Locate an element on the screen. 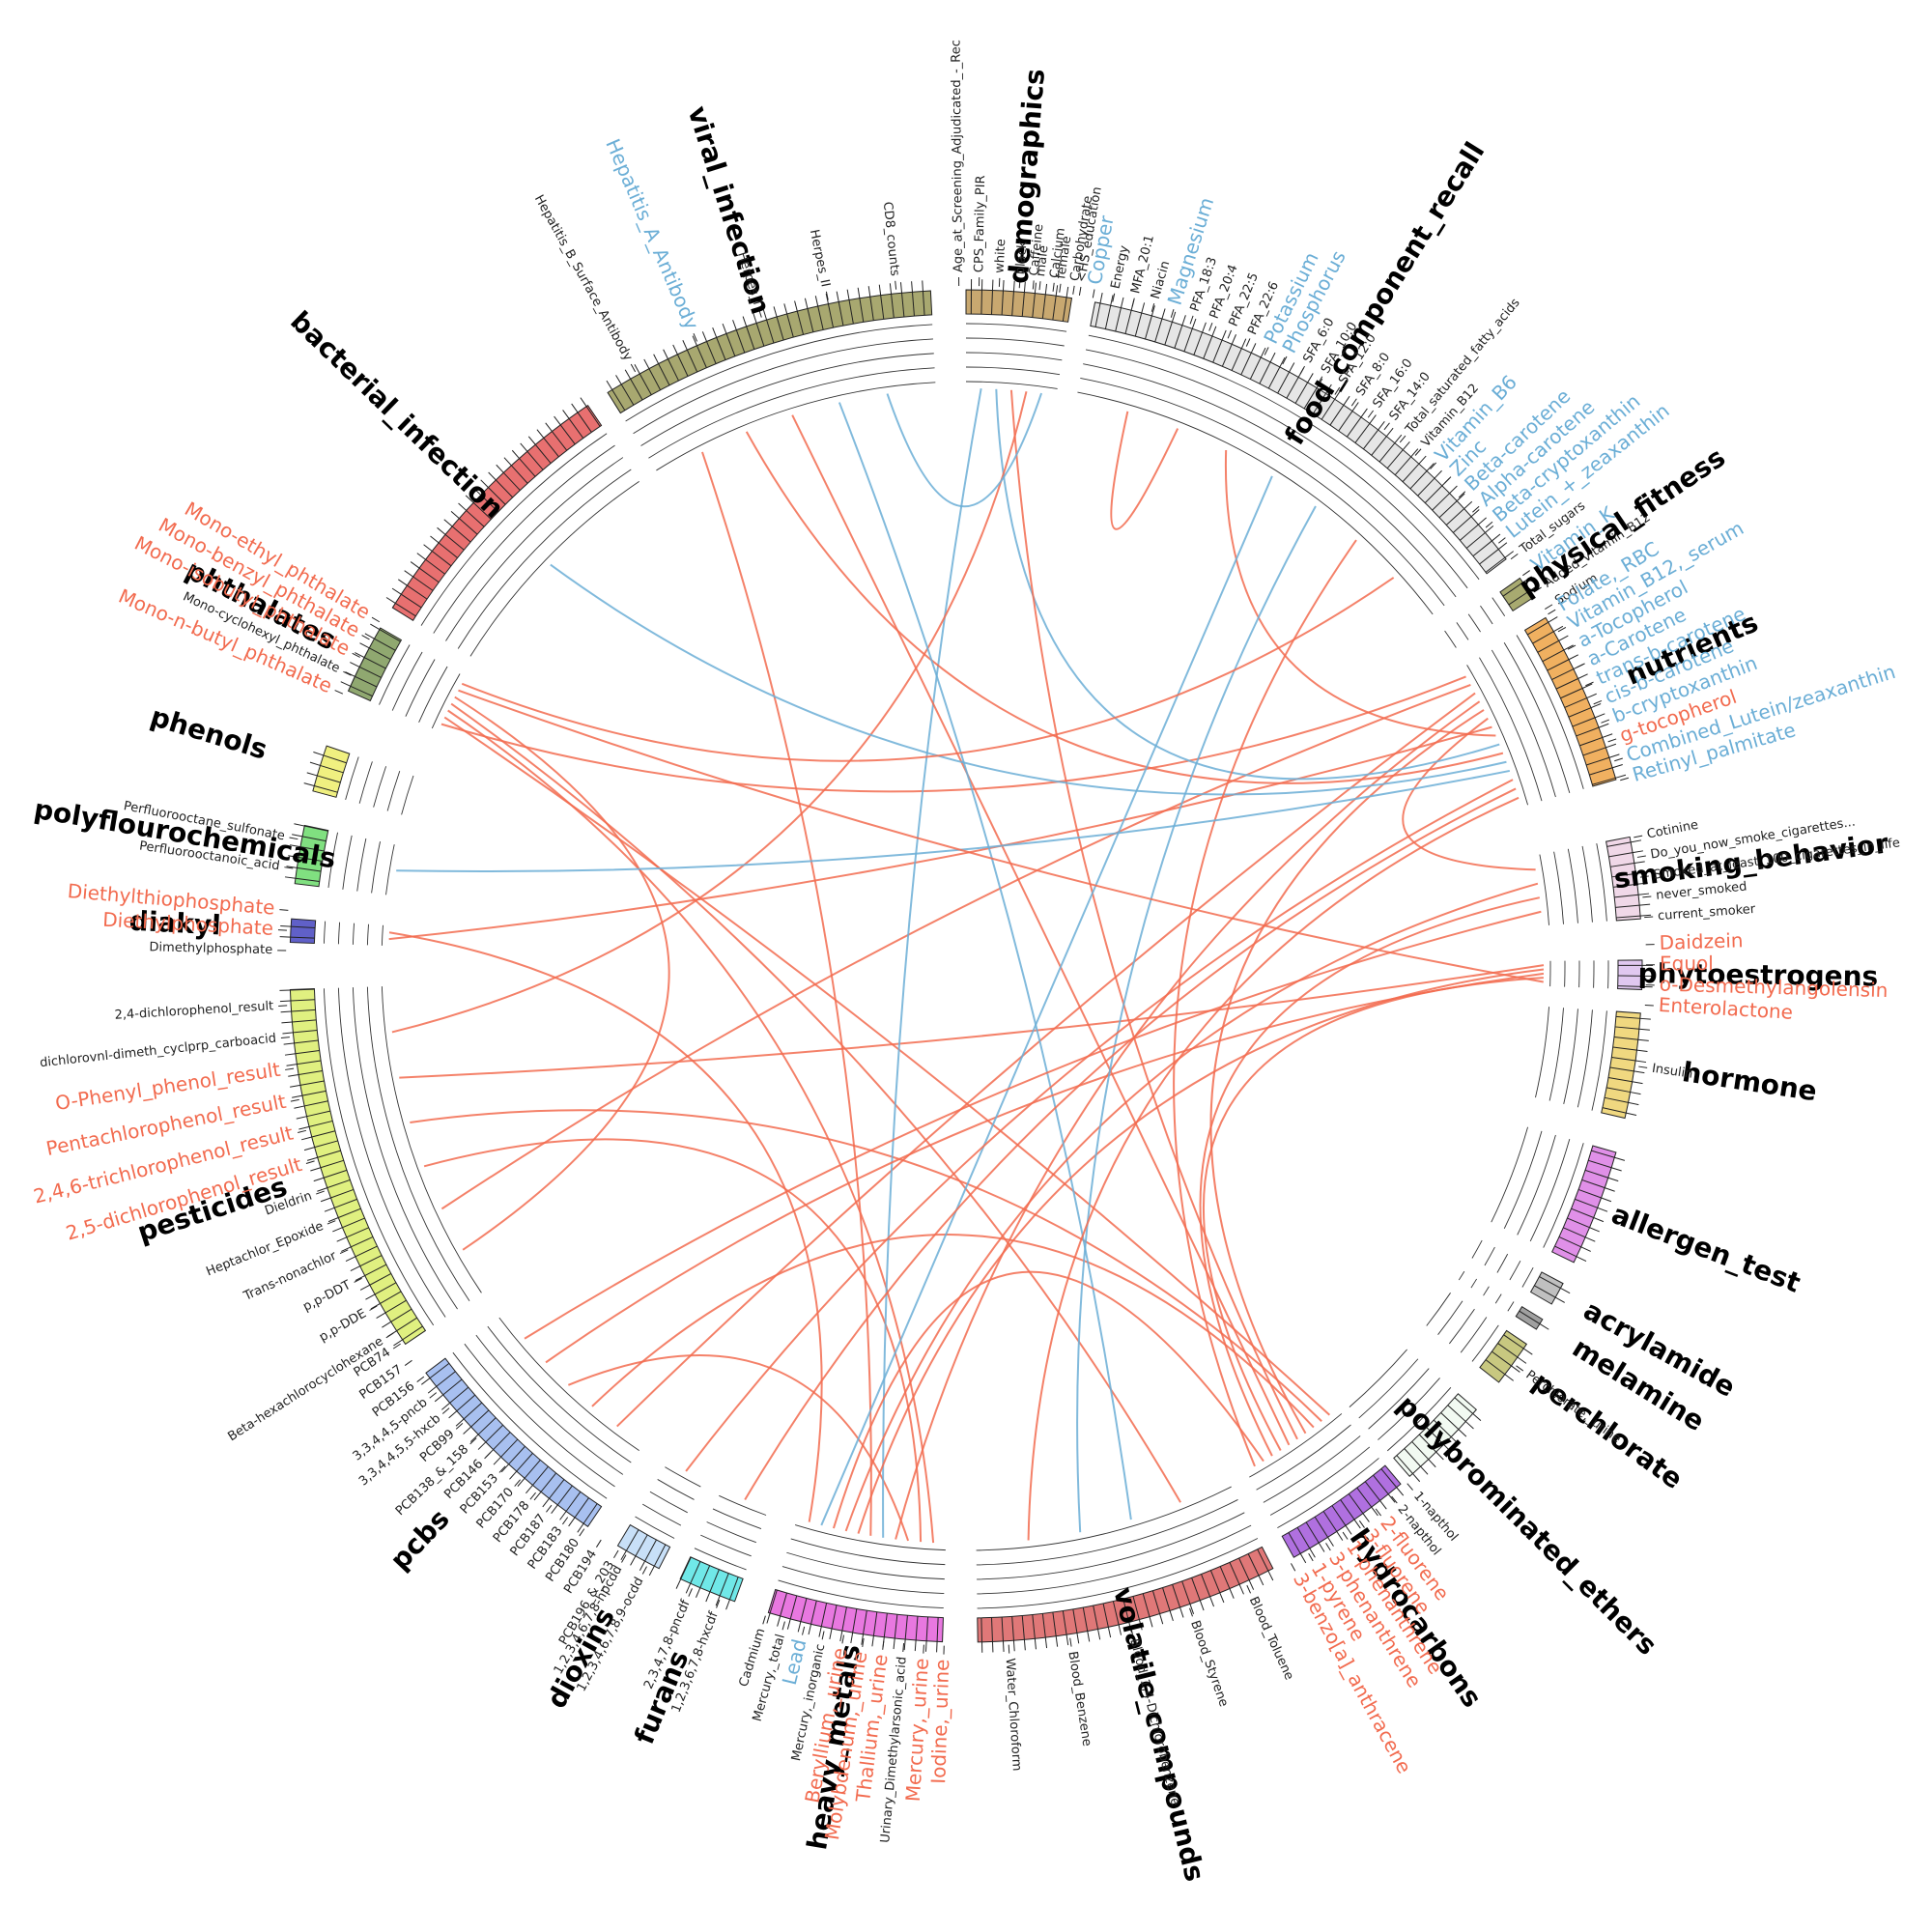 This screenshot has width=1932, height=1932. sector-bar is located at coordinates (497, 512).